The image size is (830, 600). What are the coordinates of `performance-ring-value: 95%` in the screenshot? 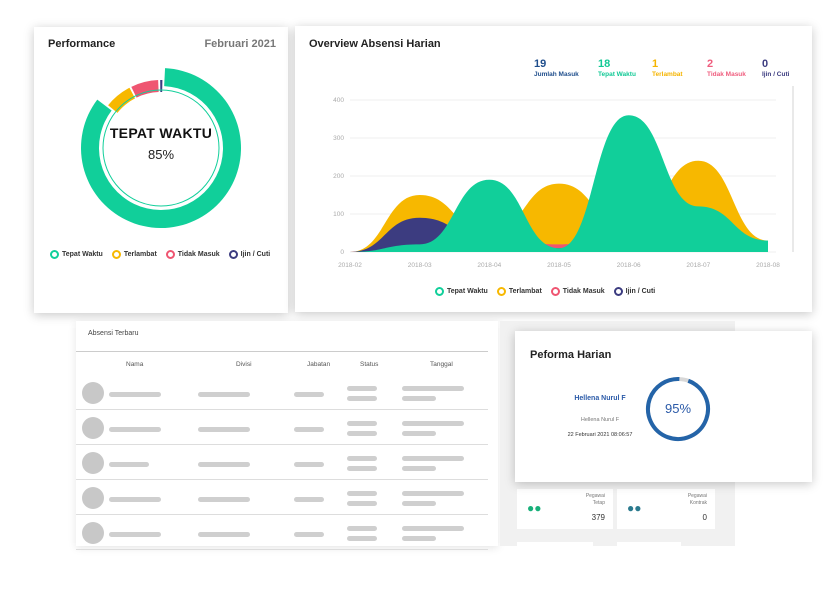 It's located at (678, 408).